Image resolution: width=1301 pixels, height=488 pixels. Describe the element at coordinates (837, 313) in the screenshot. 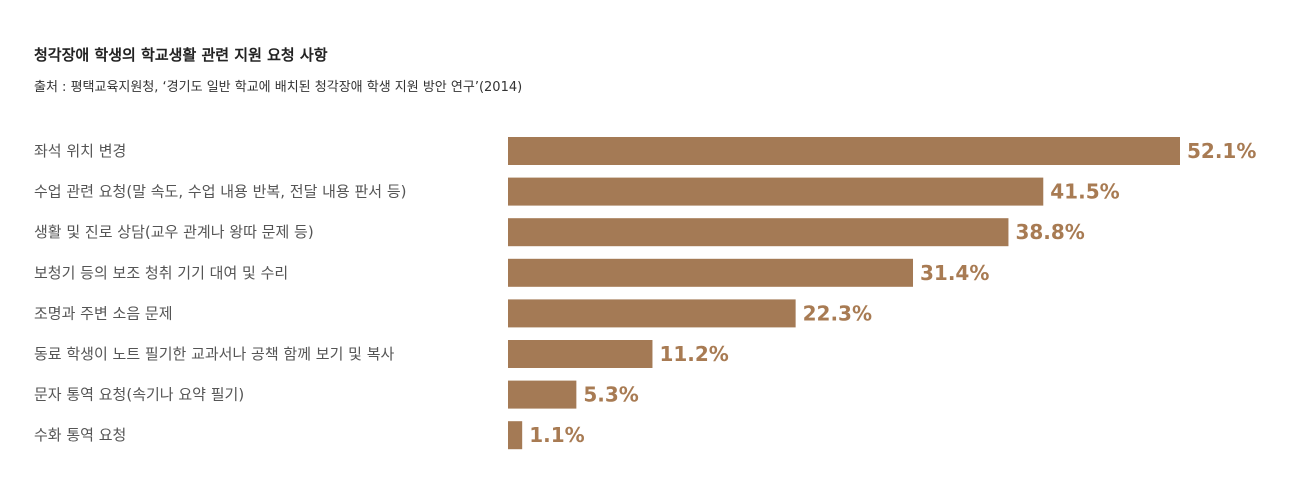

I see `value-label: 22.3%` at that location.